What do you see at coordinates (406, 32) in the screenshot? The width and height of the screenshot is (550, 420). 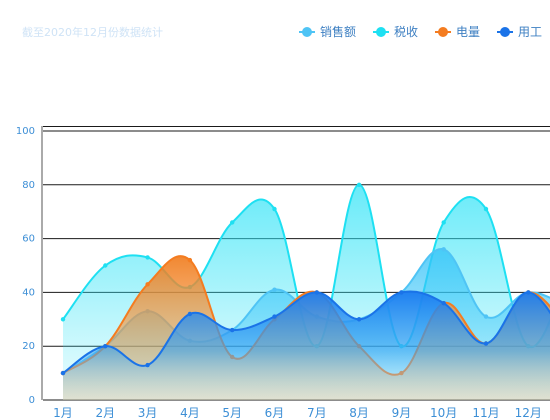 I see `legend-label: 税收` at bounding box center [406, 32].